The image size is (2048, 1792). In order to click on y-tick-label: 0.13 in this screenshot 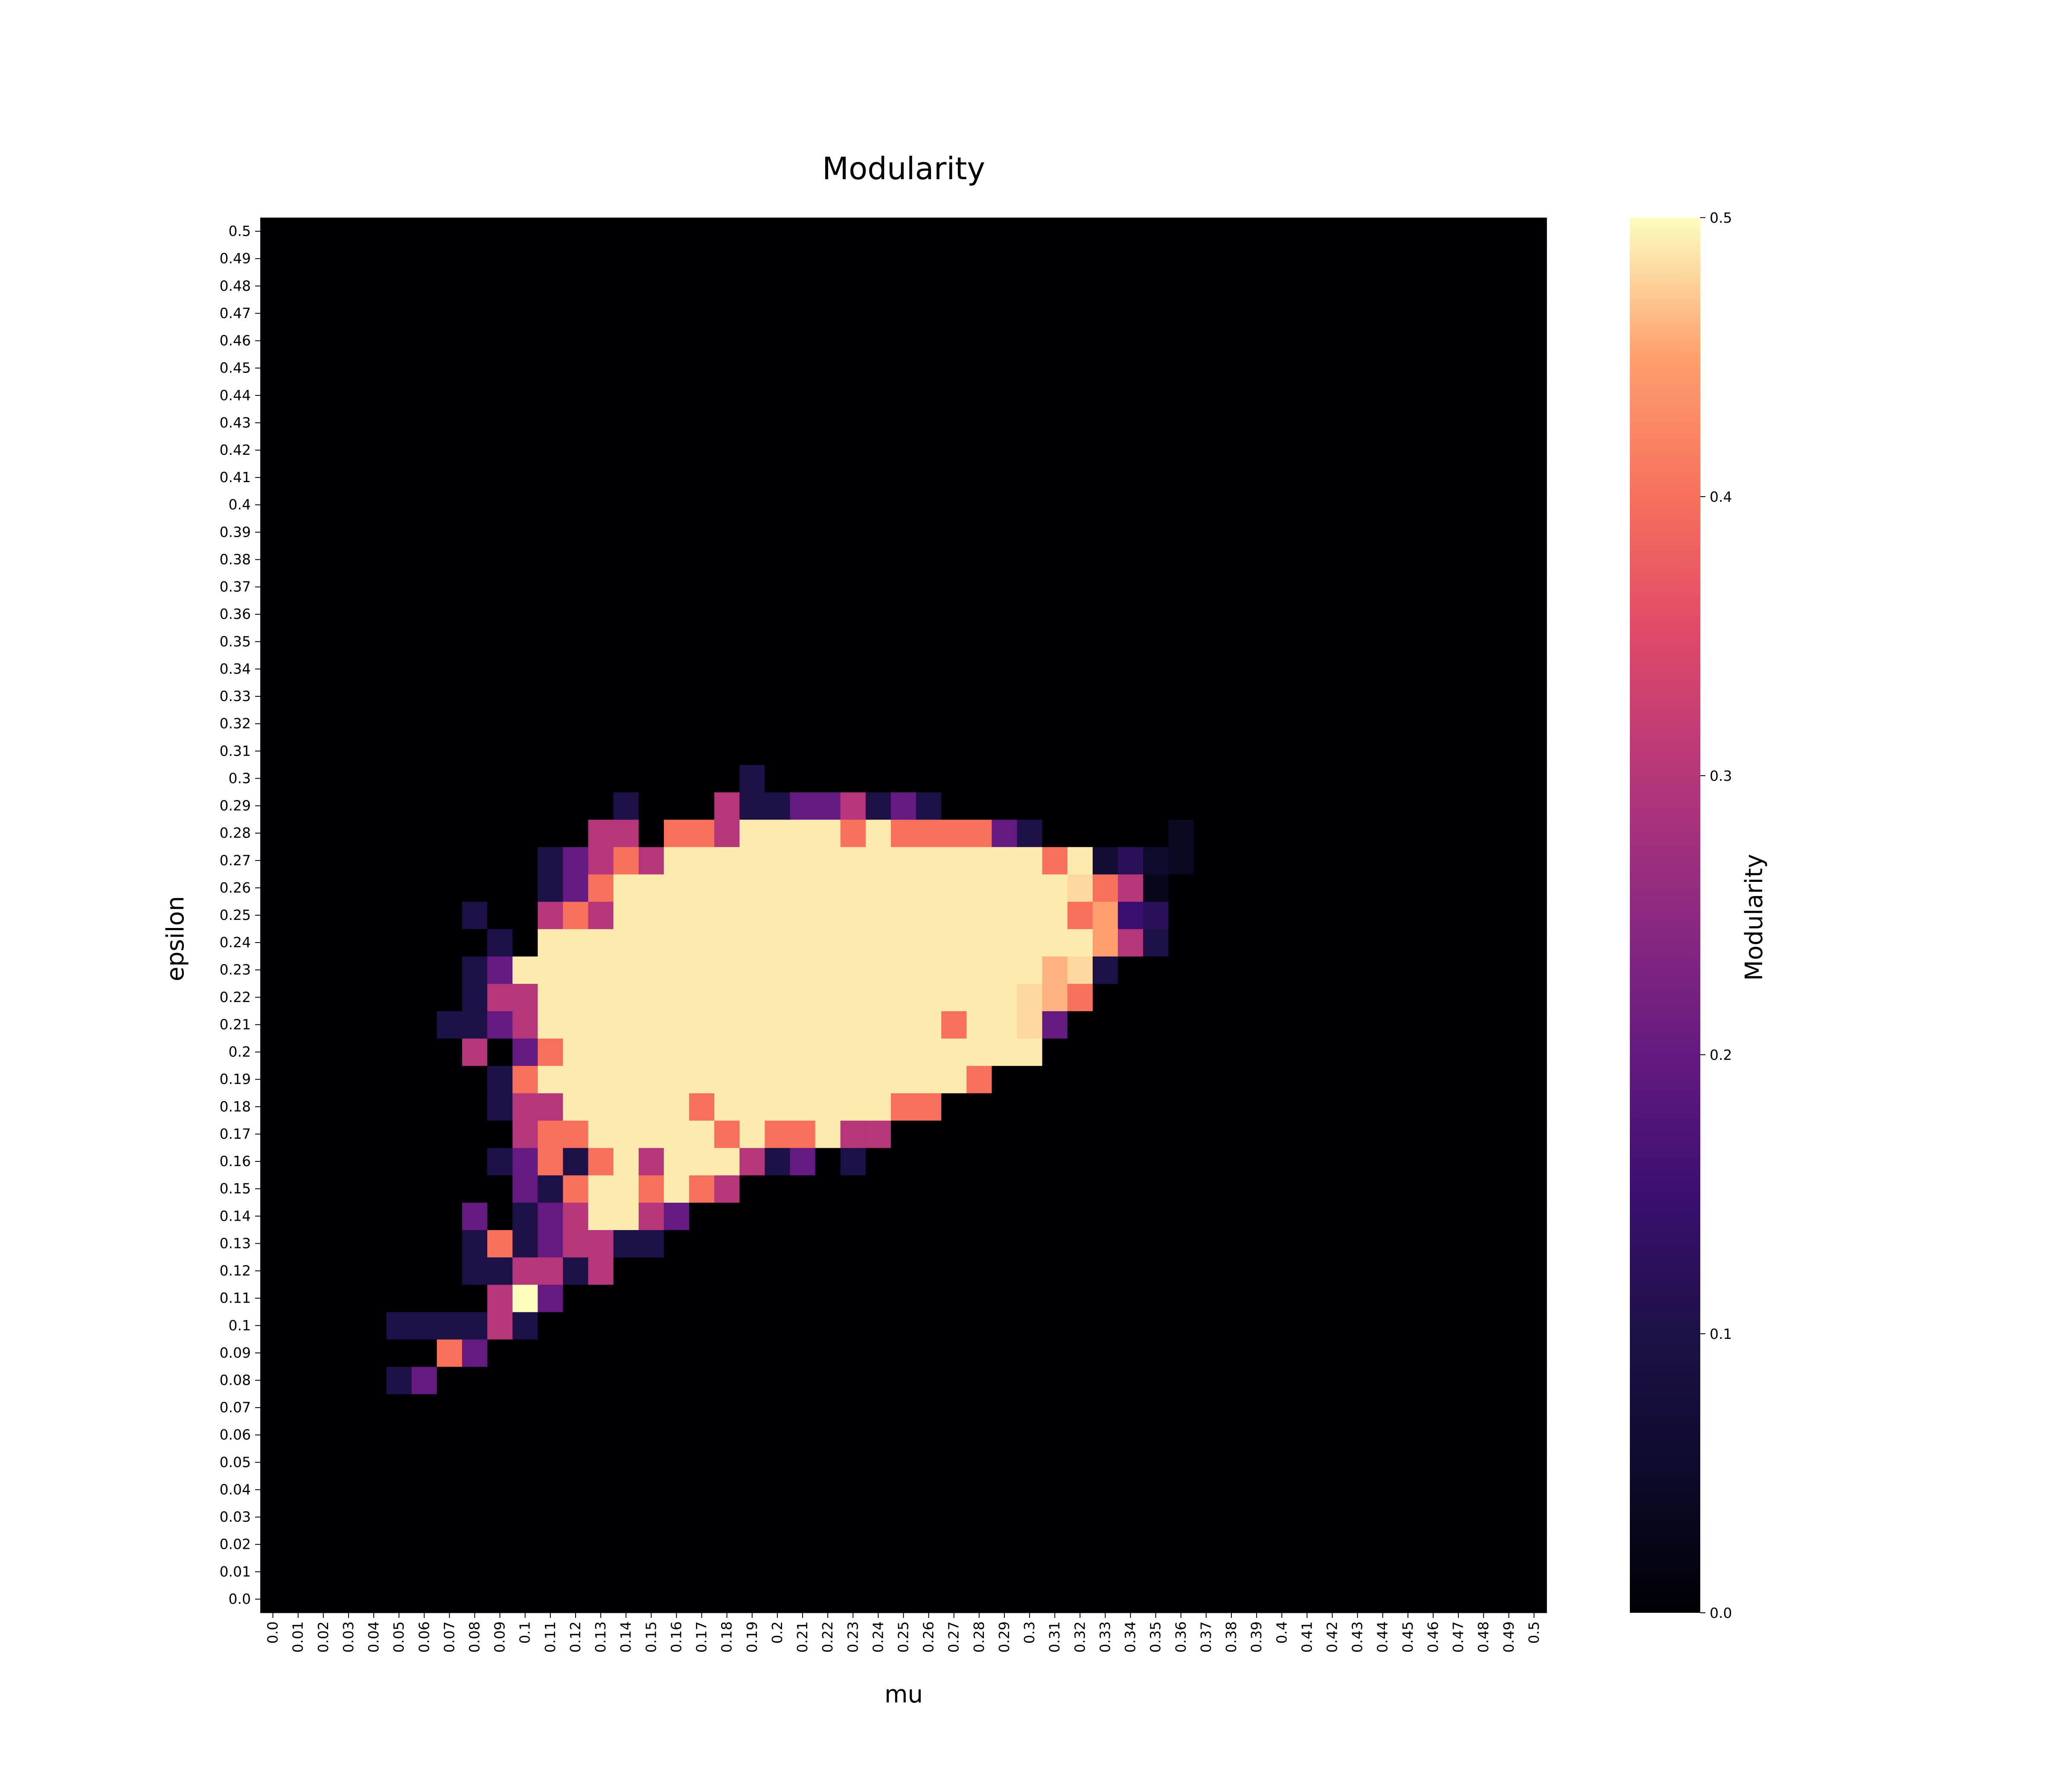, I will do `click(236, 1243)`.